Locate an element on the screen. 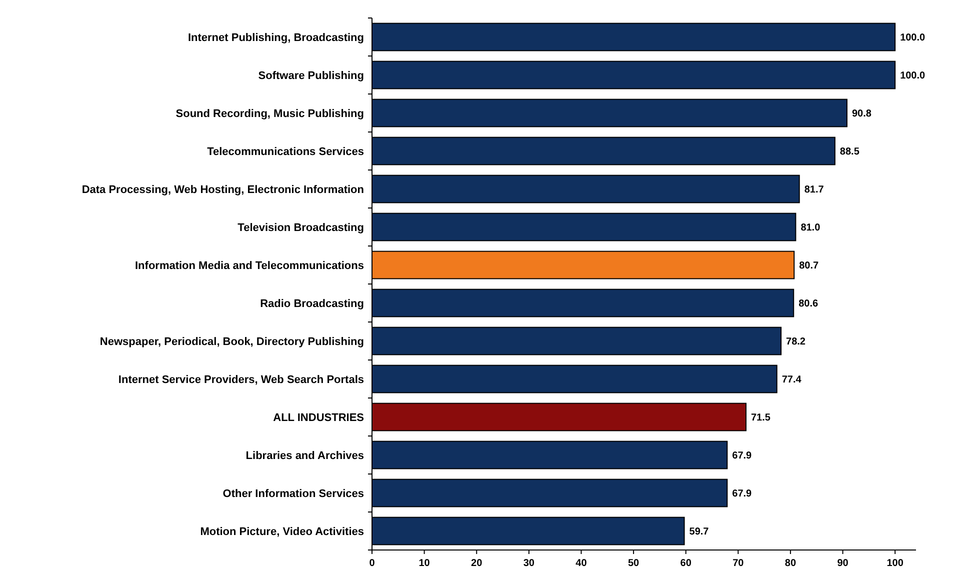  x-tick-label: 40 is located at coordinates (582, 563).